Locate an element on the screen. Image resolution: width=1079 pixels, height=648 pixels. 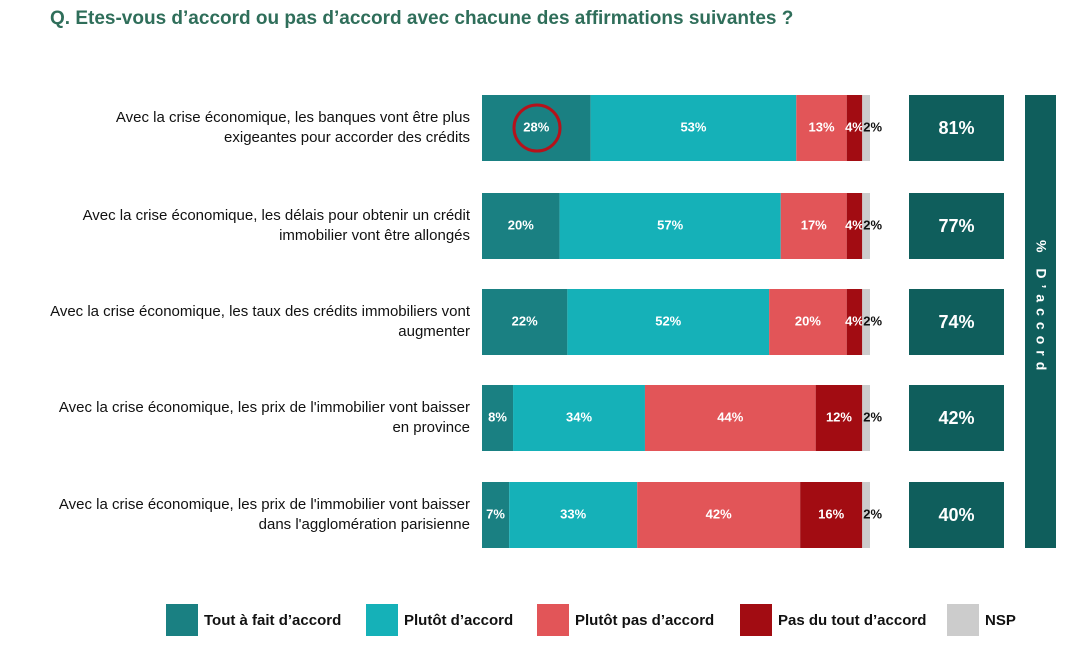
value-label: 44% is located at coordinates (730, 416).